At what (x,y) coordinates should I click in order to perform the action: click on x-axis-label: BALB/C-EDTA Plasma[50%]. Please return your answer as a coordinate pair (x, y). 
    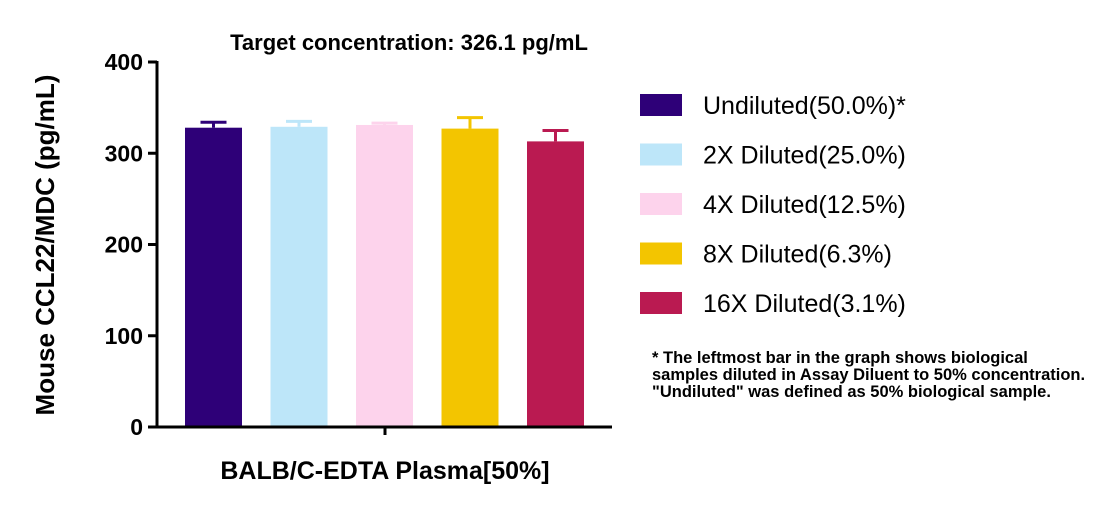
    Looking at the image, I should click on (384, 471).